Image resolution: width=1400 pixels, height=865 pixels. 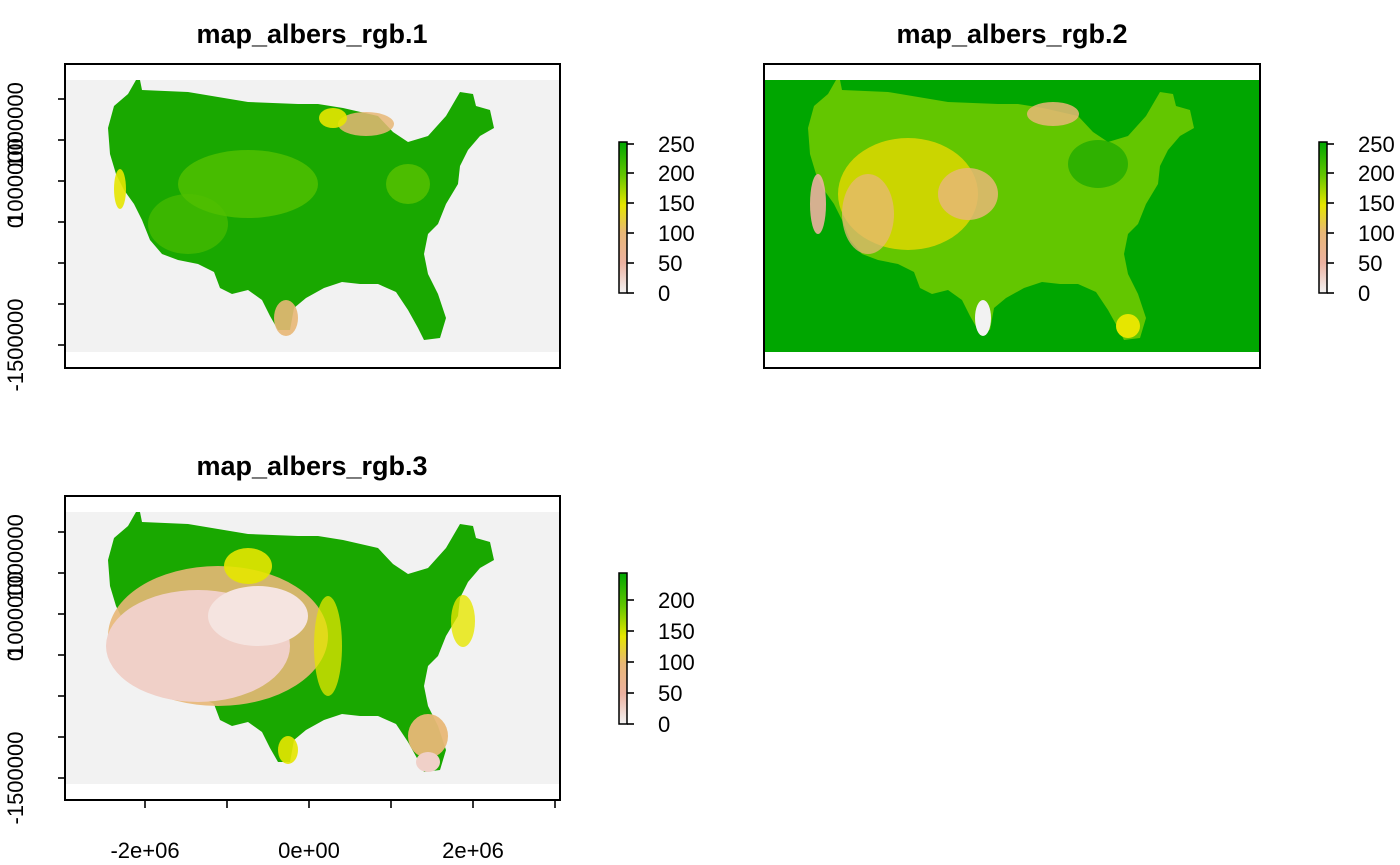 I want to click on panel-3-x-tick-label: 0e+00, so click(x=309, y=850).